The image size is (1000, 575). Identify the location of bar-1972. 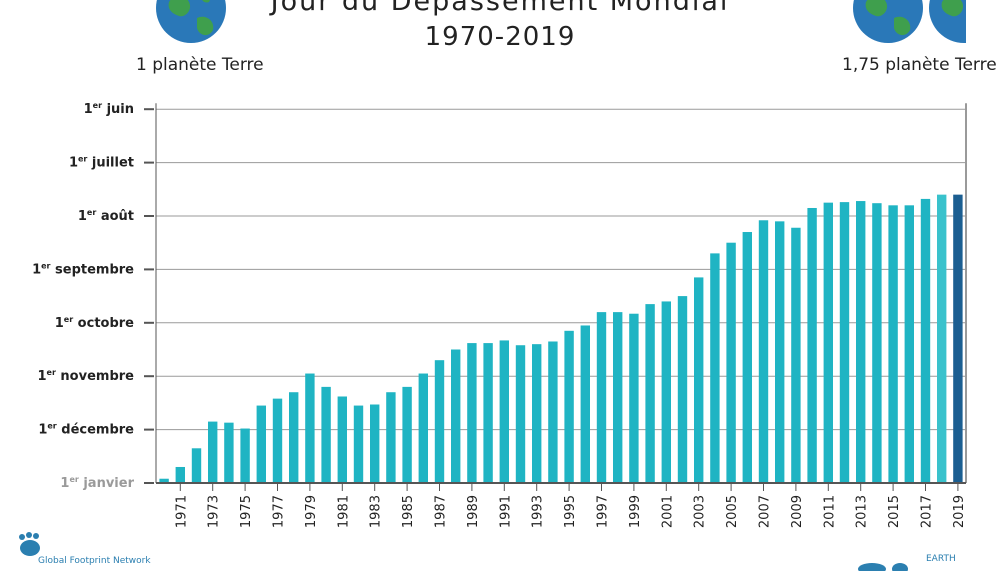
(196, 465).